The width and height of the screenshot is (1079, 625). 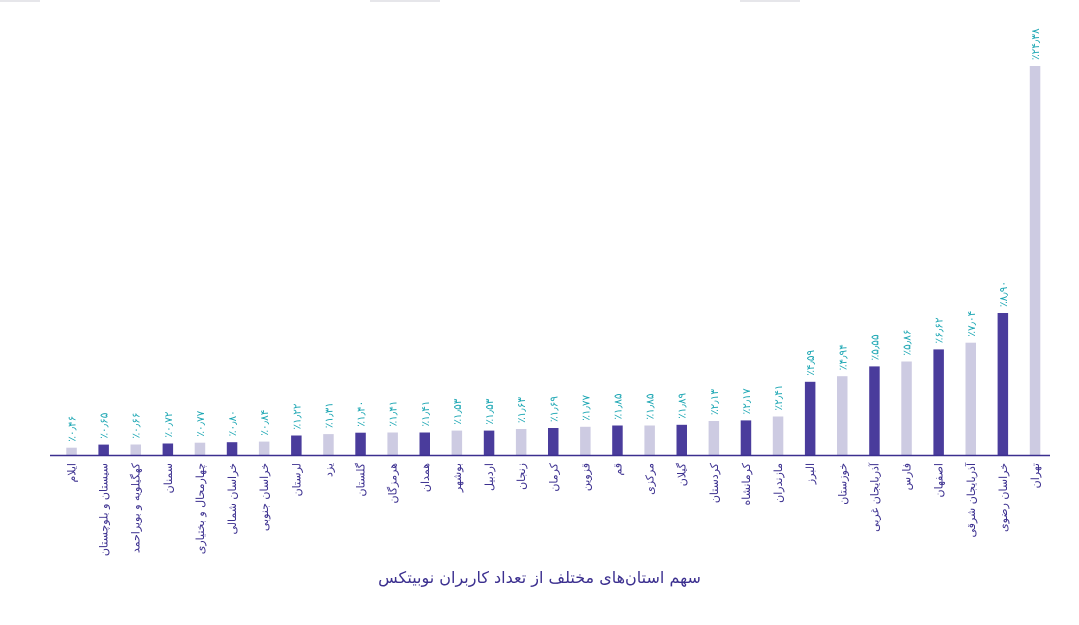 What do you see at coordinates (489, 477) in the screenshot?
I see `category-label: اردبیل` at bounding box center [489, 477].